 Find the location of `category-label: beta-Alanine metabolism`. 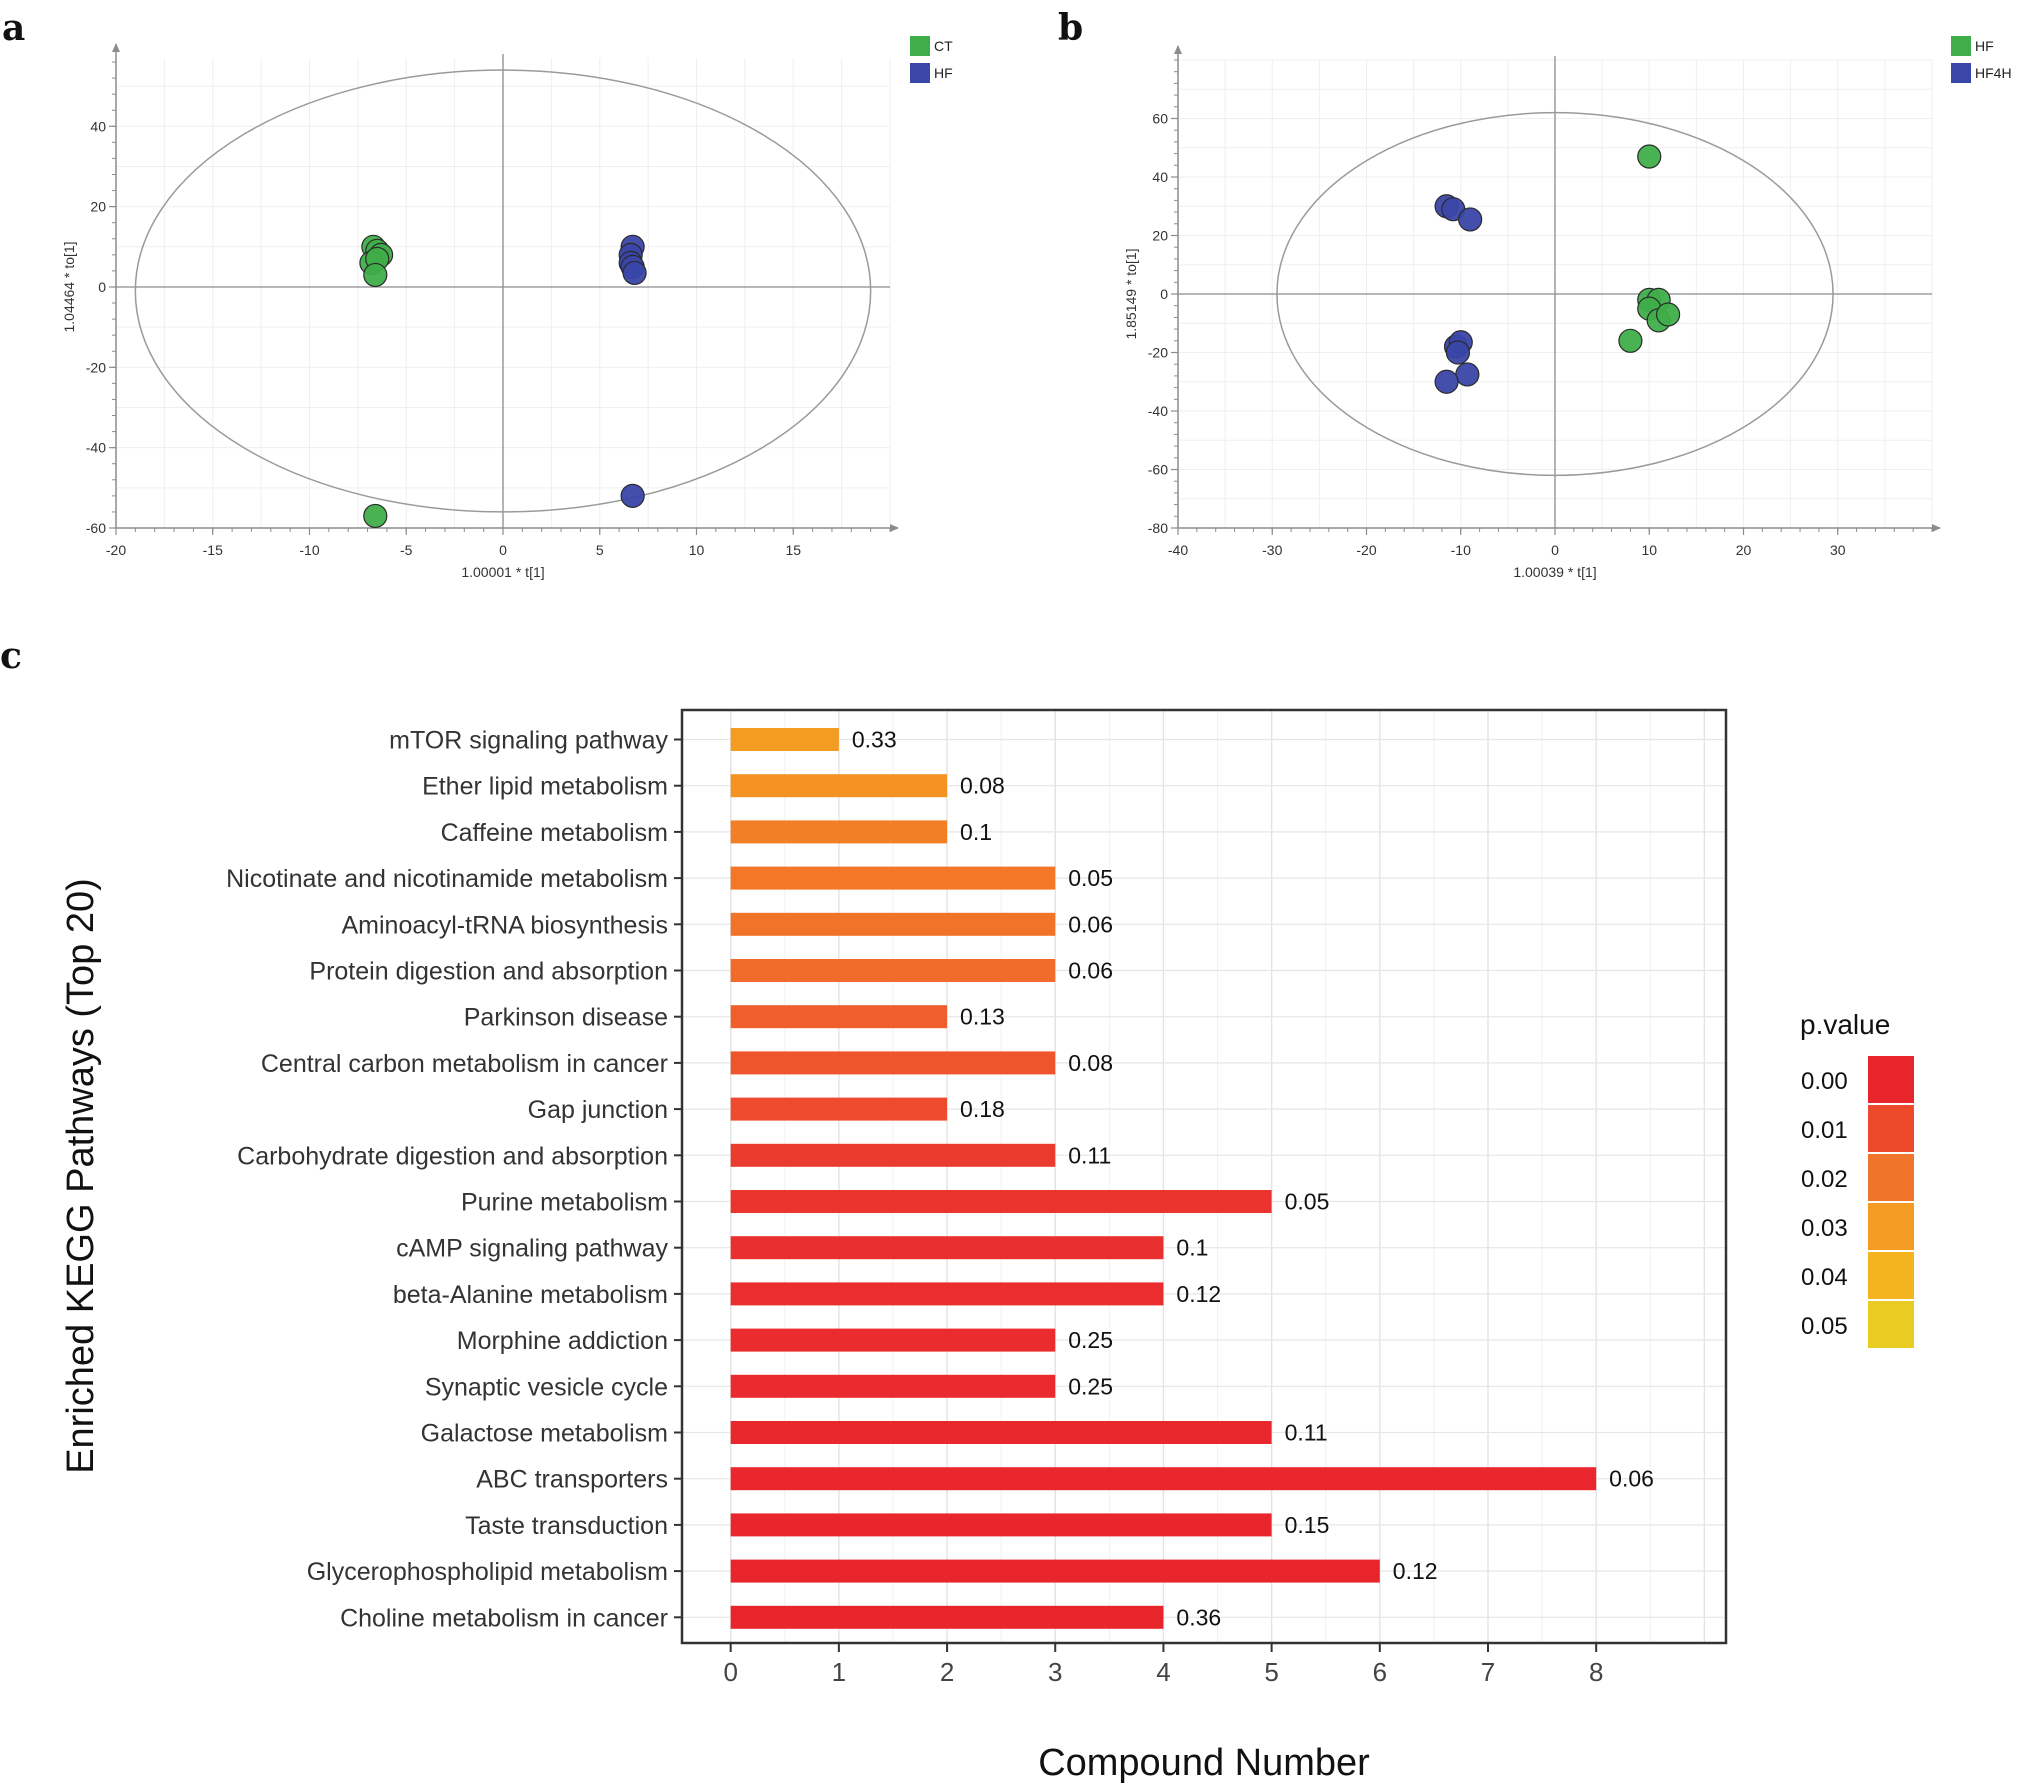

category-label: beta-Alanine metabolism is located at coordinates (530, 1295).